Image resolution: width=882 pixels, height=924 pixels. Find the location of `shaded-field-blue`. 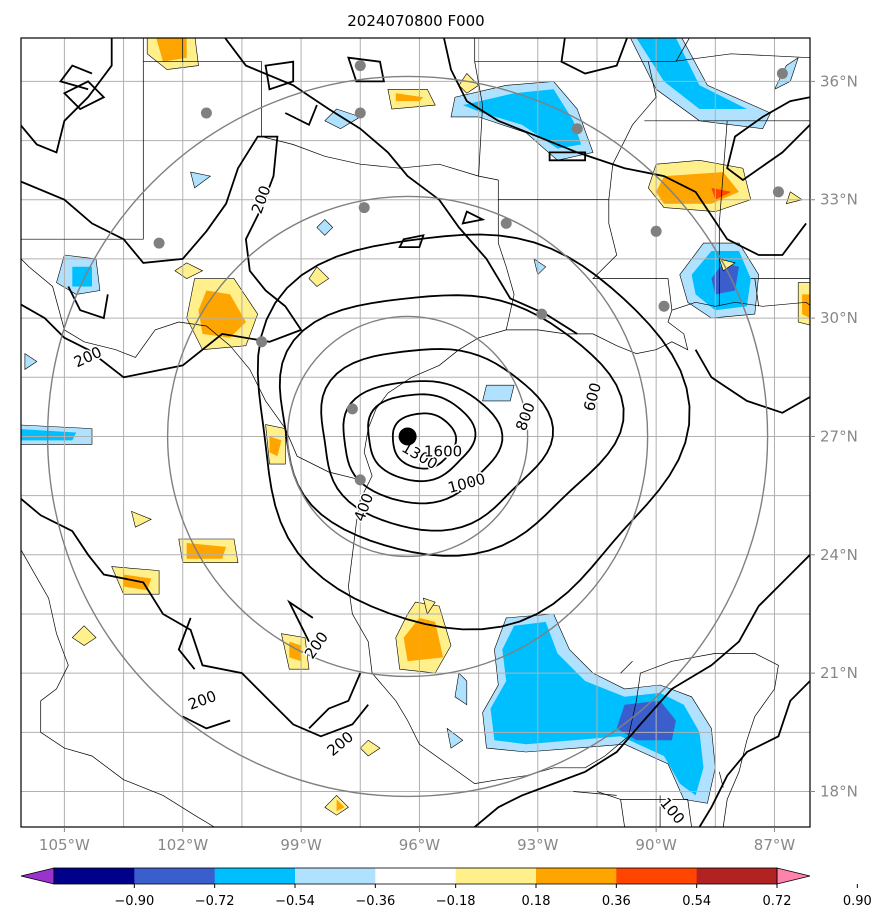

shaded-field-blue is located at coordinates (49, 435).